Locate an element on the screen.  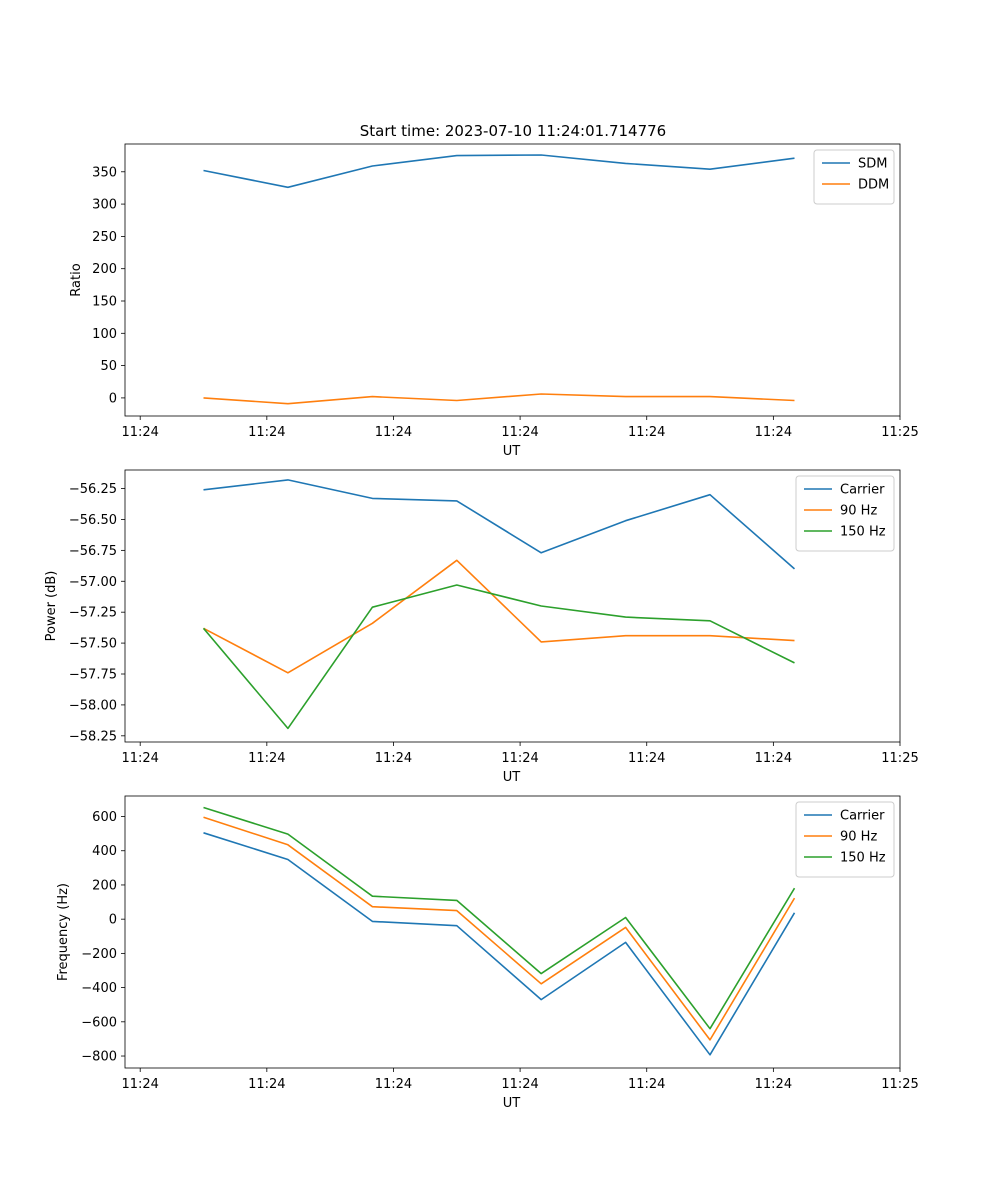
y-tick-label: −57.00 is located at coordinates (93, 582).